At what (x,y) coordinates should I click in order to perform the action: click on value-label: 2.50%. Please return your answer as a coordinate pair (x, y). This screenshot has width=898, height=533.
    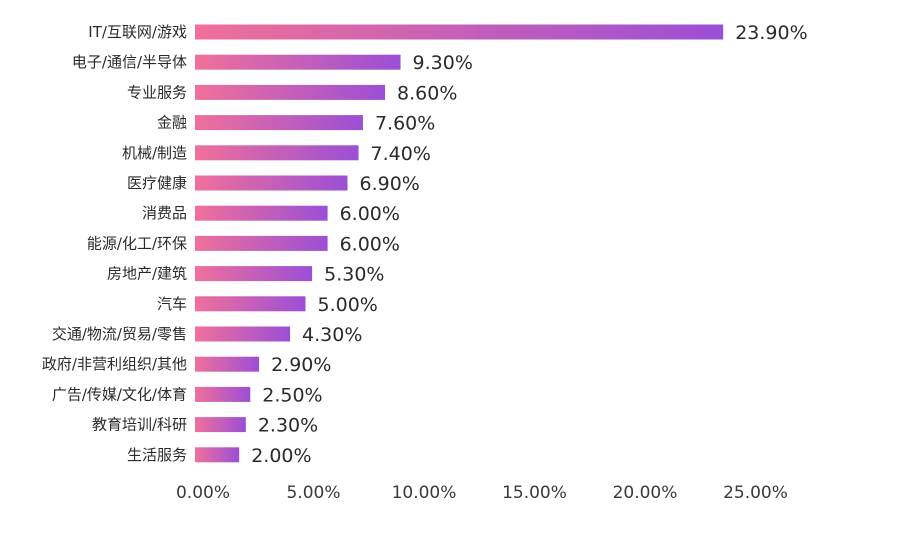
    Looking at the image, I should click on (292, 395).